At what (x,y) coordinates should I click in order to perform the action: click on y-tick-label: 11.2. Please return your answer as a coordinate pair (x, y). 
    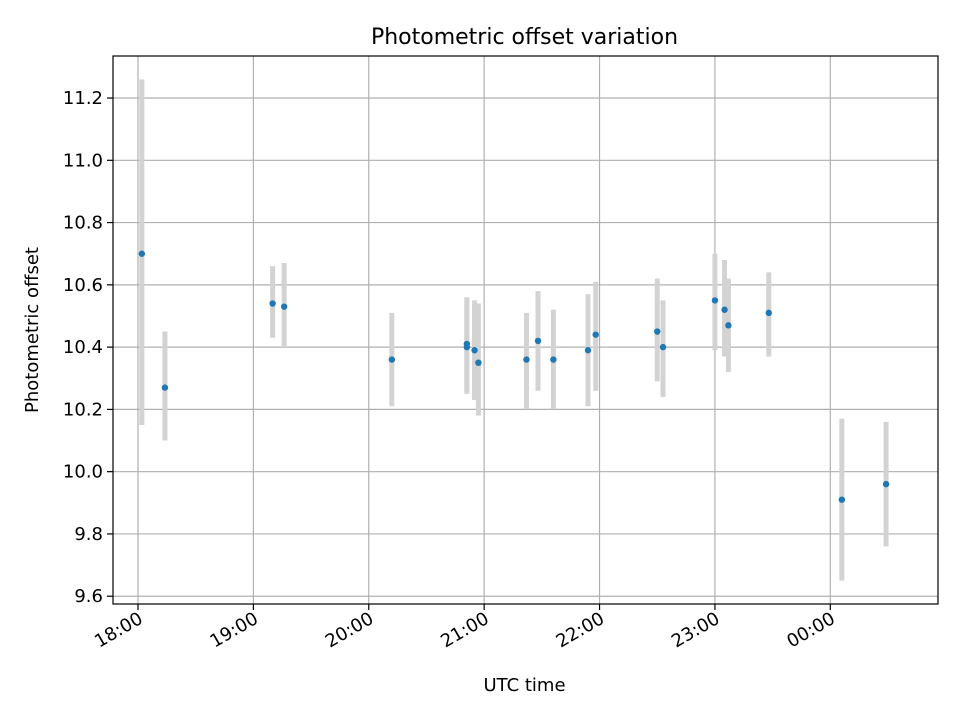
    Looking at the image, I should click on (83, 98).